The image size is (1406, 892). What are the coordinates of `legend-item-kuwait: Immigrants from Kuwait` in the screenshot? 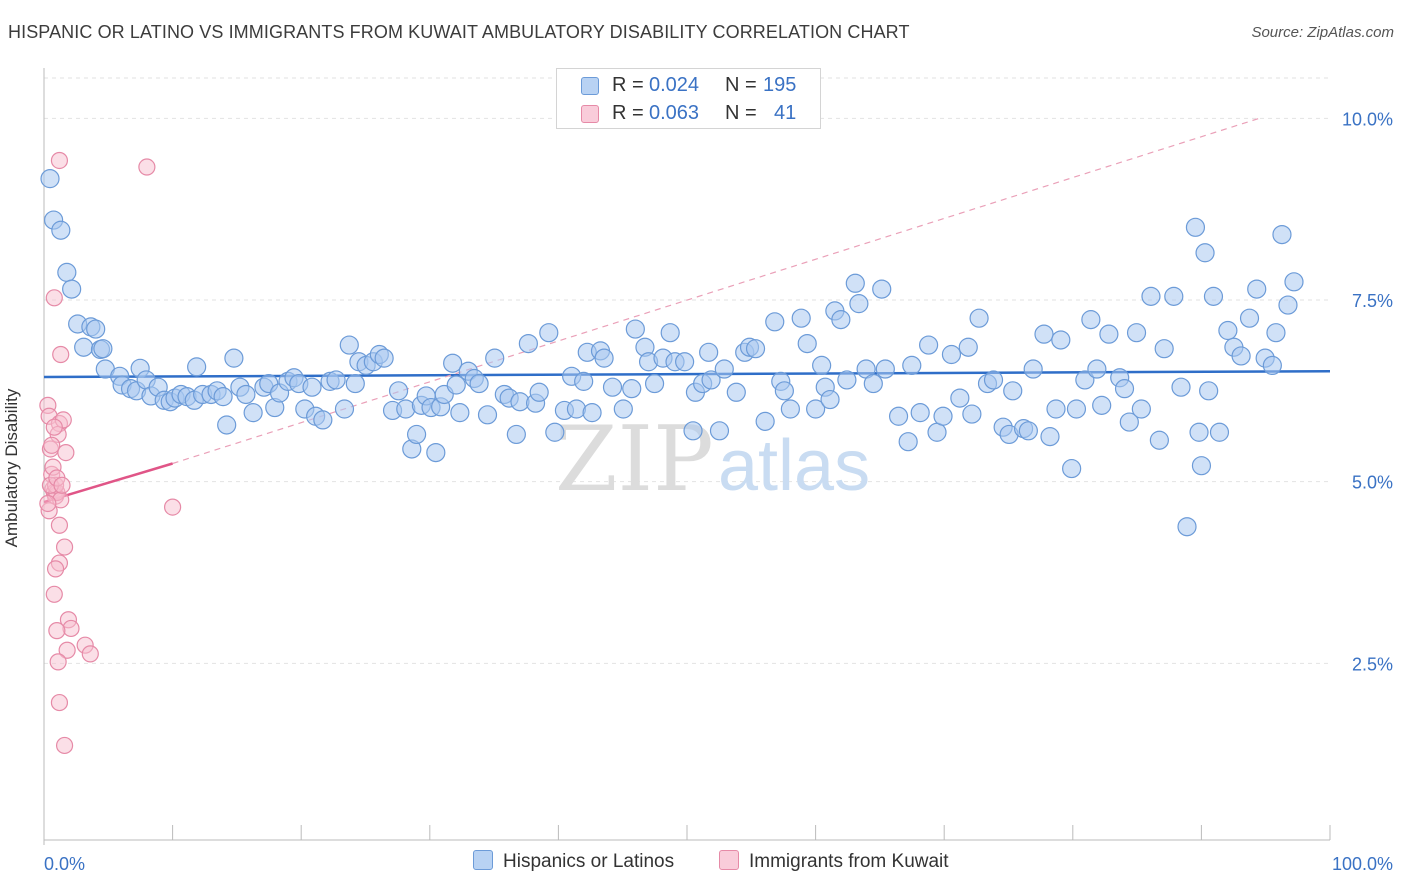 It's located at (834, 861).